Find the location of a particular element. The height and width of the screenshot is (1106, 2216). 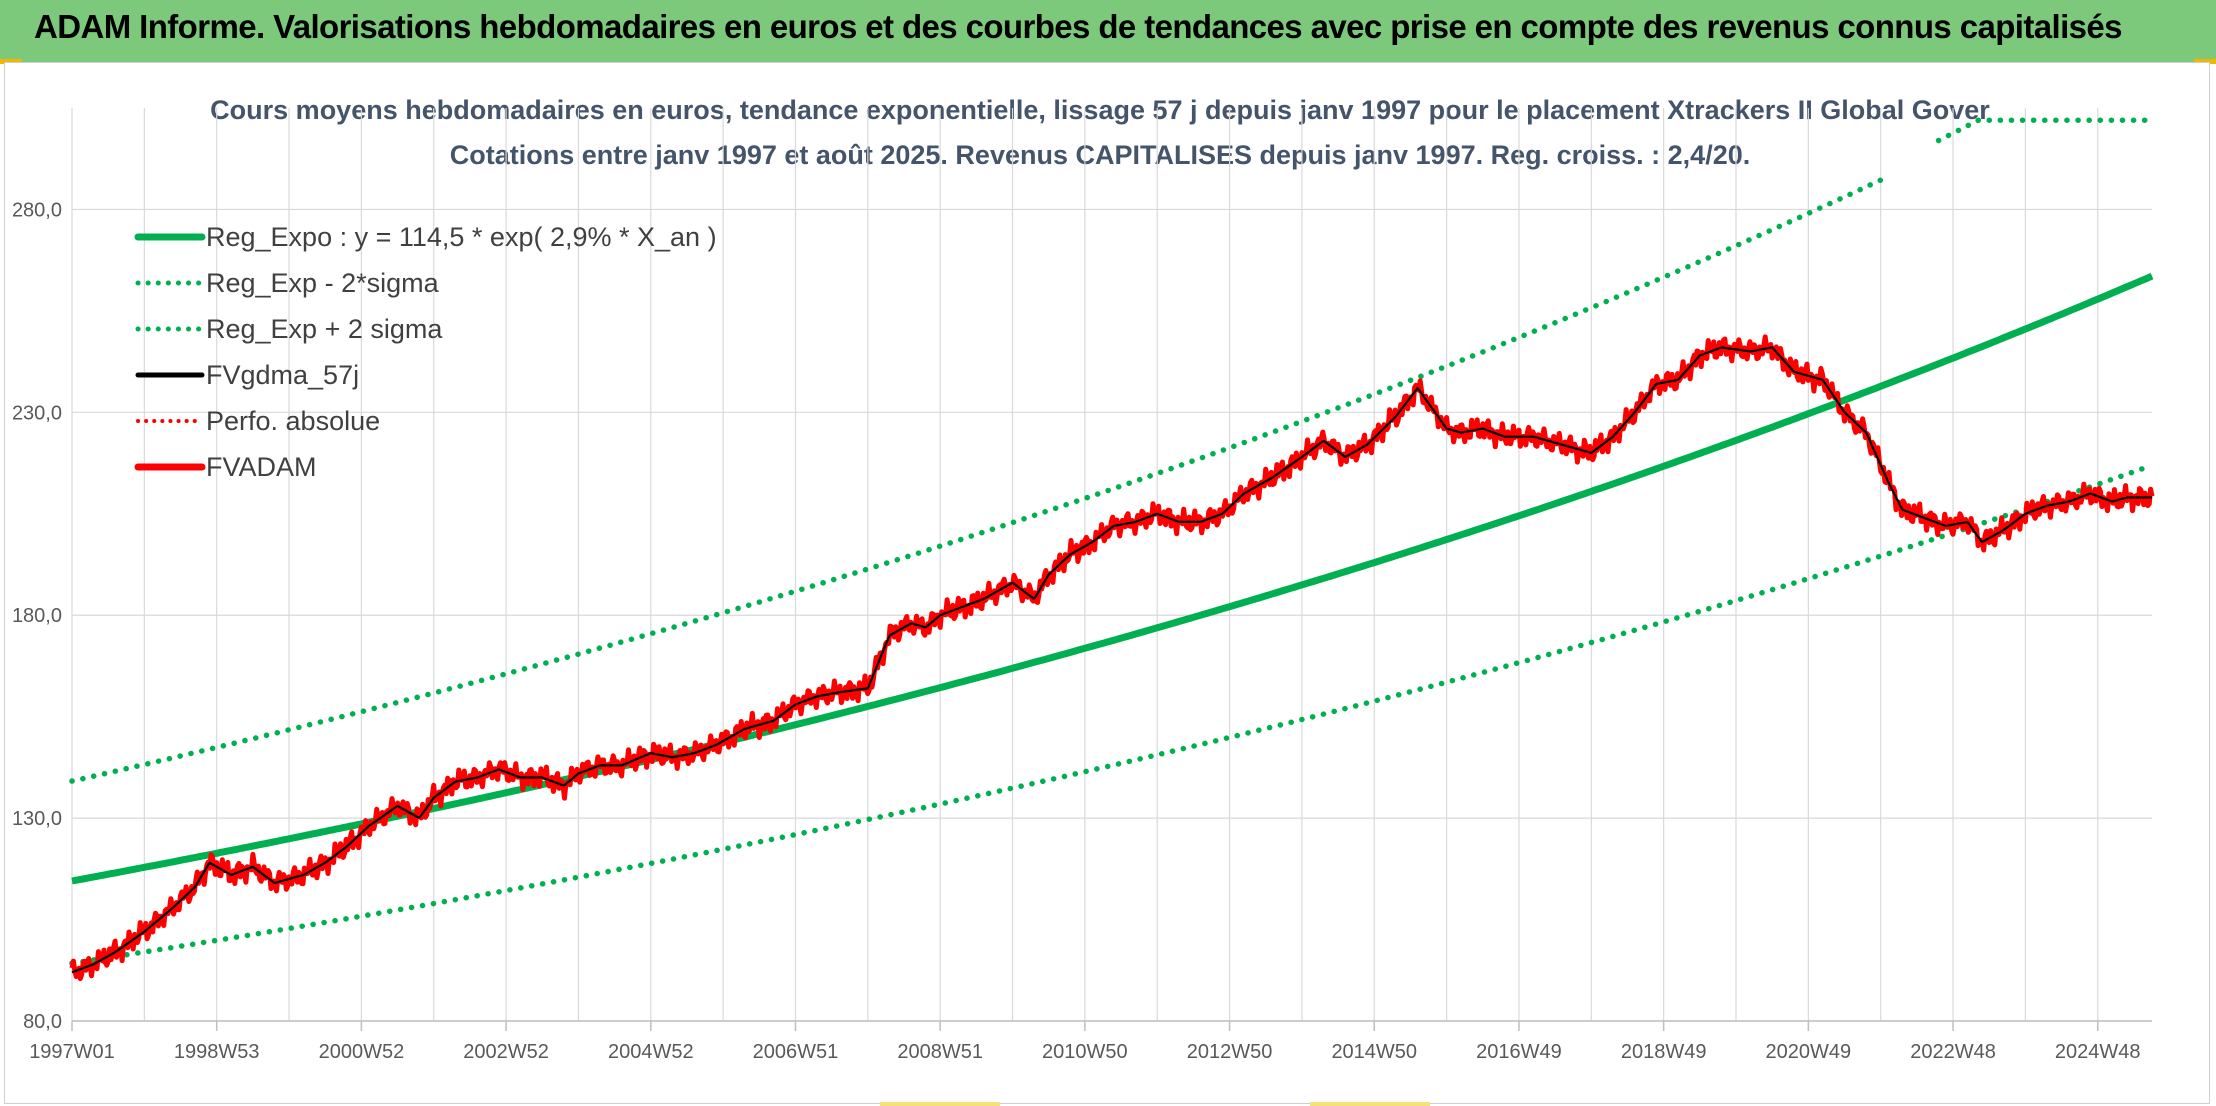

legend-label: Perfo. absolue is located at coordinates (293, 421).